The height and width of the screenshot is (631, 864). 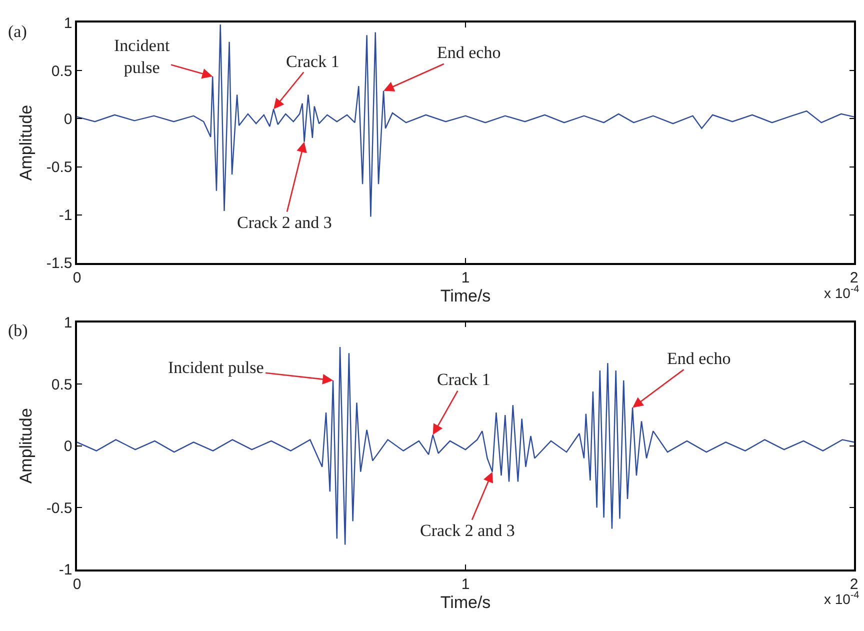 I want to click on text: (b), so click(x=18, y=330).